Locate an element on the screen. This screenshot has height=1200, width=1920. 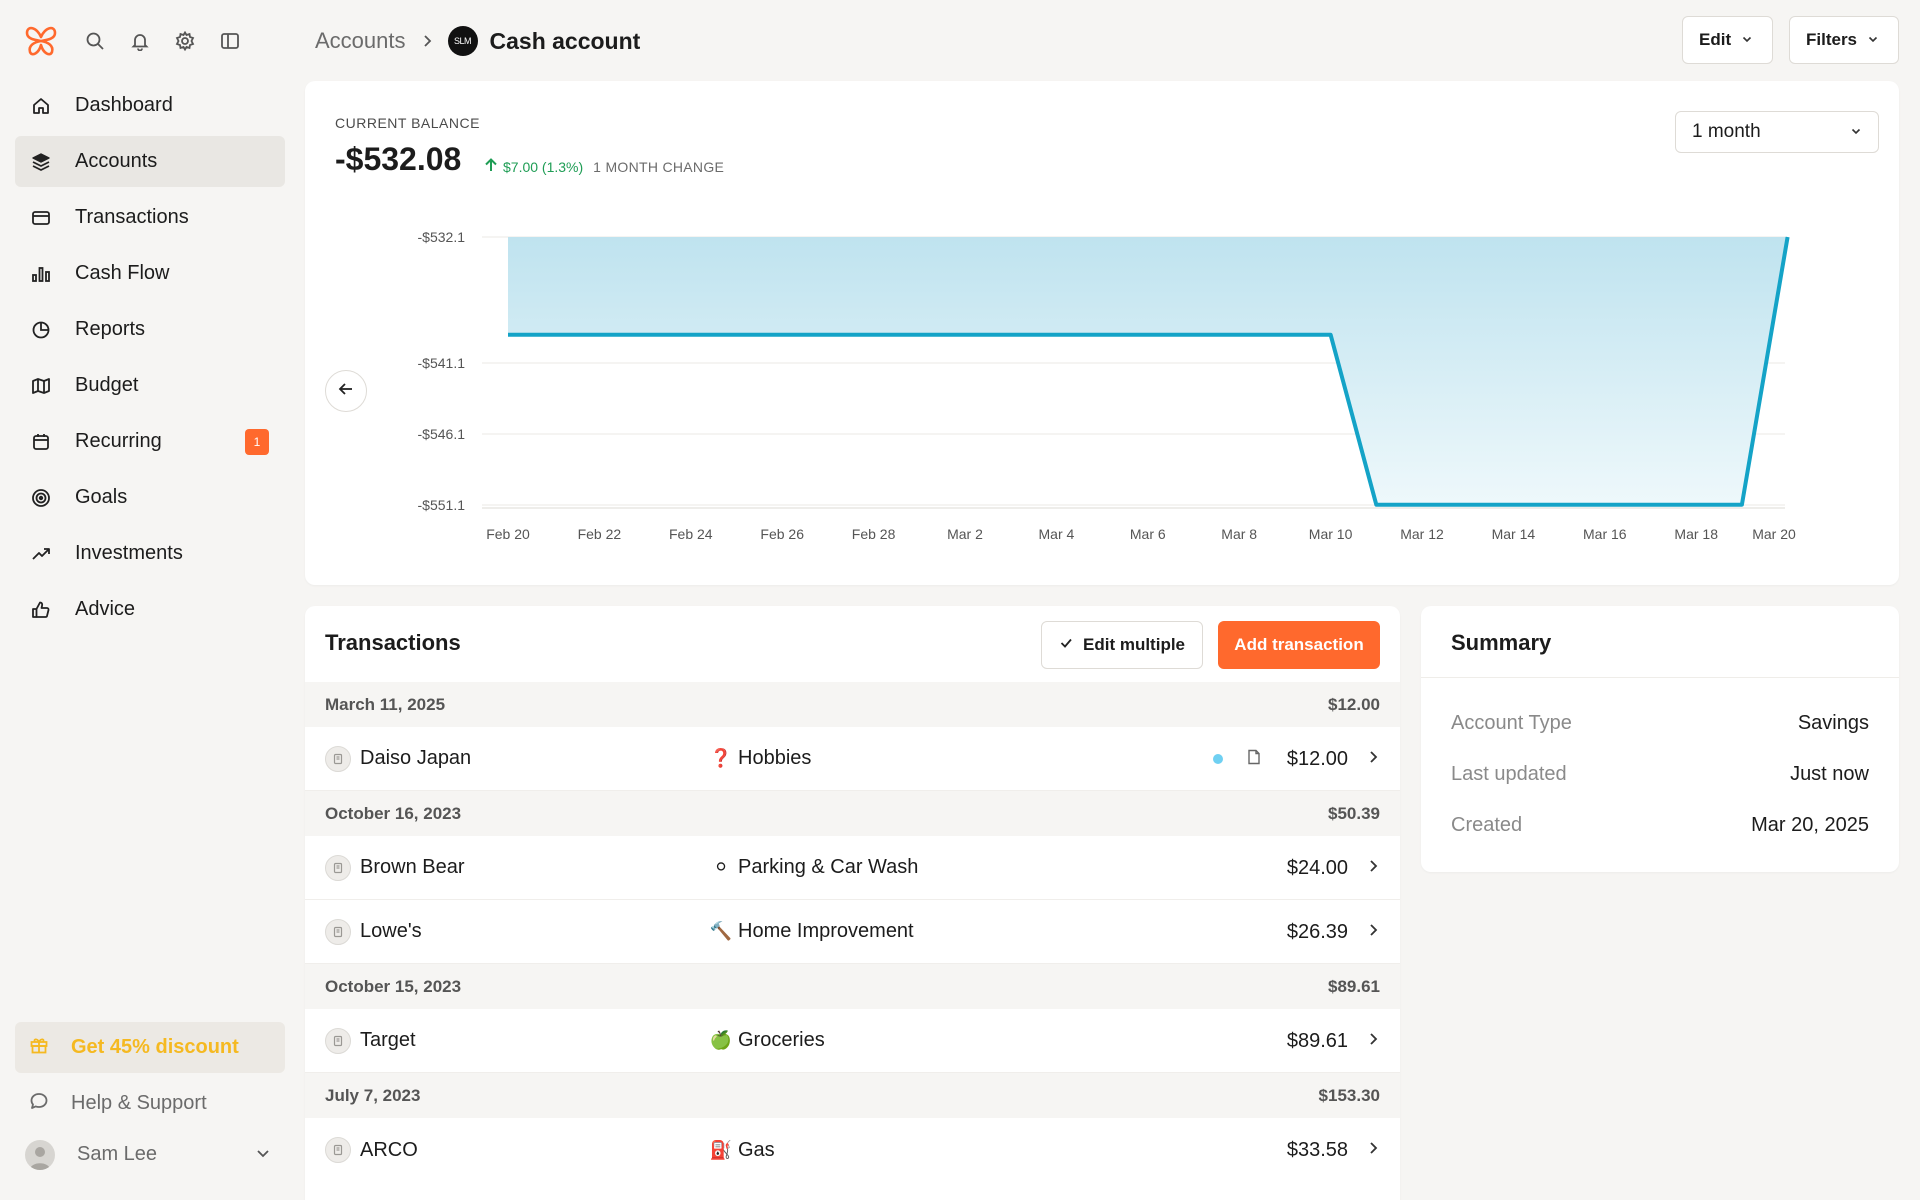
group-date: July 7, 2023 is located at coordinates (373, 1095).